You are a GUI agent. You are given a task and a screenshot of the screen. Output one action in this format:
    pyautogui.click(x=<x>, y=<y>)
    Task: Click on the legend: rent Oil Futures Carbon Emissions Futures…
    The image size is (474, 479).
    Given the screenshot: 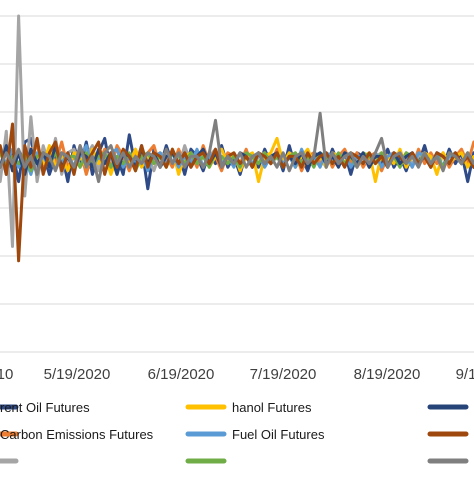 What is the action you would take?
    pyautogui.click(x=234, y=432)
    